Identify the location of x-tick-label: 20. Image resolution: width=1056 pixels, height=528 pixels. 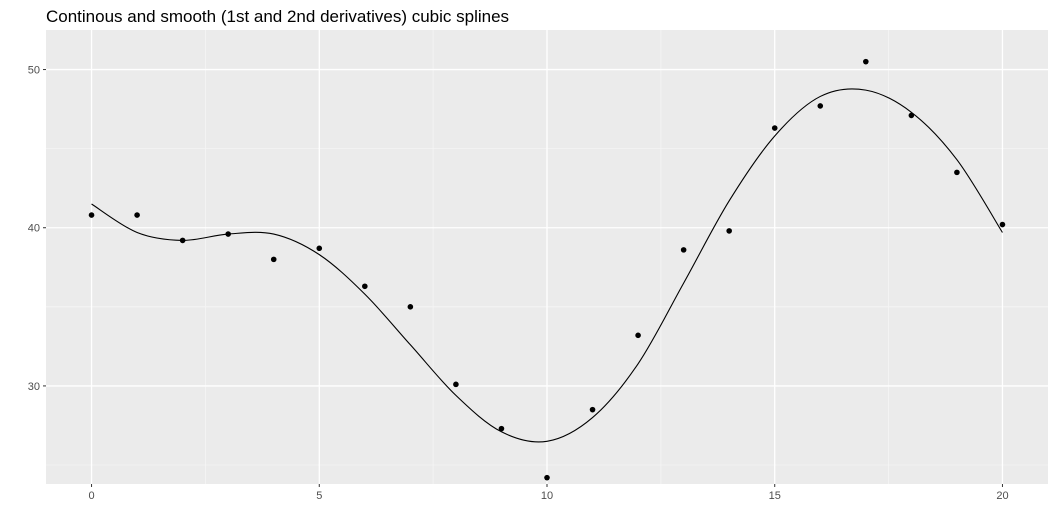
(1002, 496).